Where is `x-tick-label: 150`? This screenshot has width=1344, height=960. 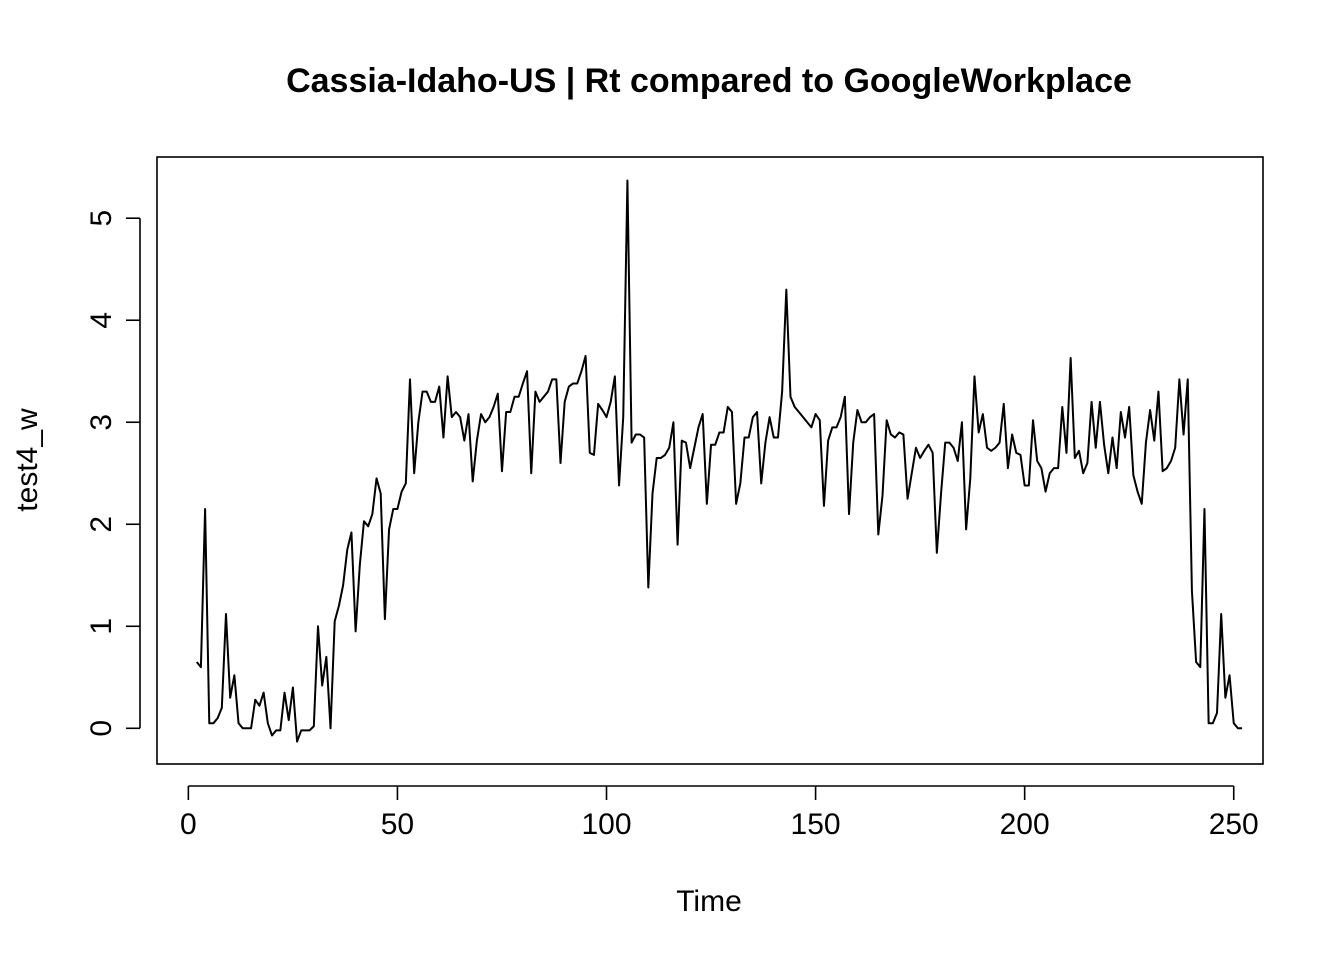
x-tick-label: 150 is located at coordinates (816, 824).